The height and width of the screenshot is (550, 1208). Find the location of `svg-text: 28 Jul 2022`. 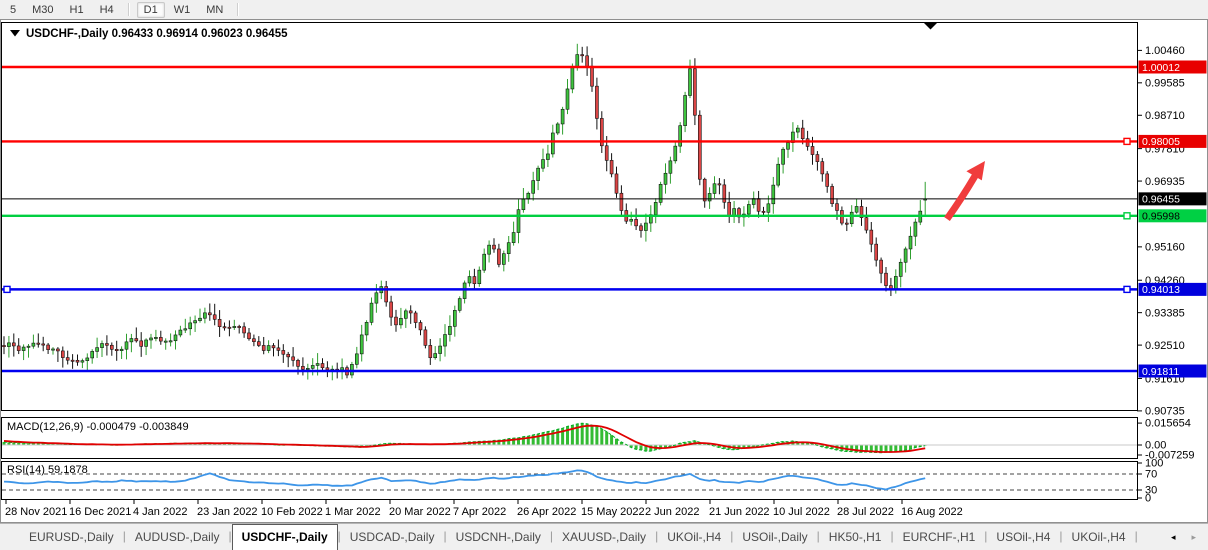

svg-text: 28 Jul 2022 is located at coordinates (865, 512).